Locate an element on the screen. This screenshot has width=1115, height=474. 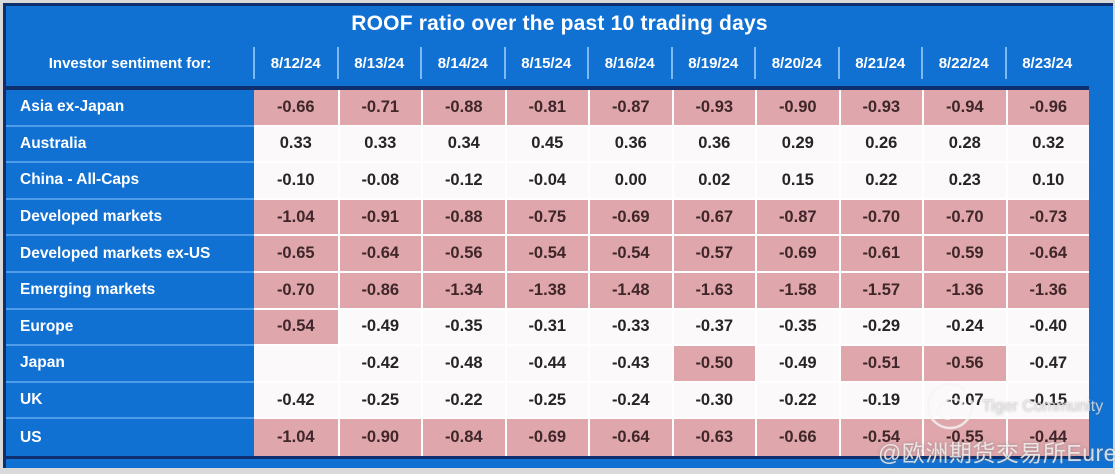
table-cell: -0.49 is located at coordinates (797, 364).